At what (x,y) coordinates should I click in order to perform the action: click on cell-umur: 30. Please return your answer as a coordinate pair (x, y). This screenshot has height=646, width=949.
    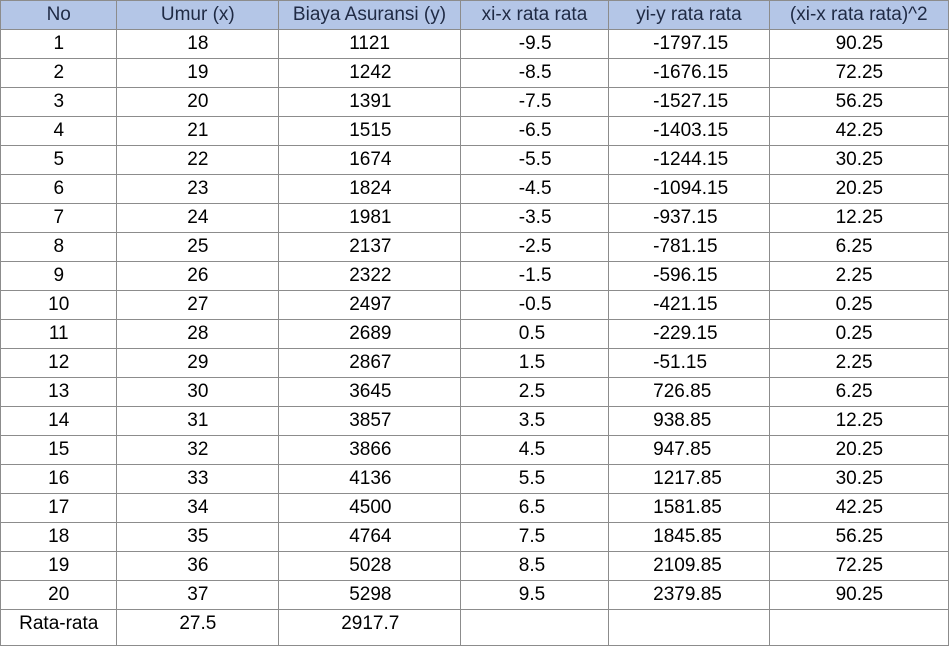
    Looking at the image, I should click on (198, 392).